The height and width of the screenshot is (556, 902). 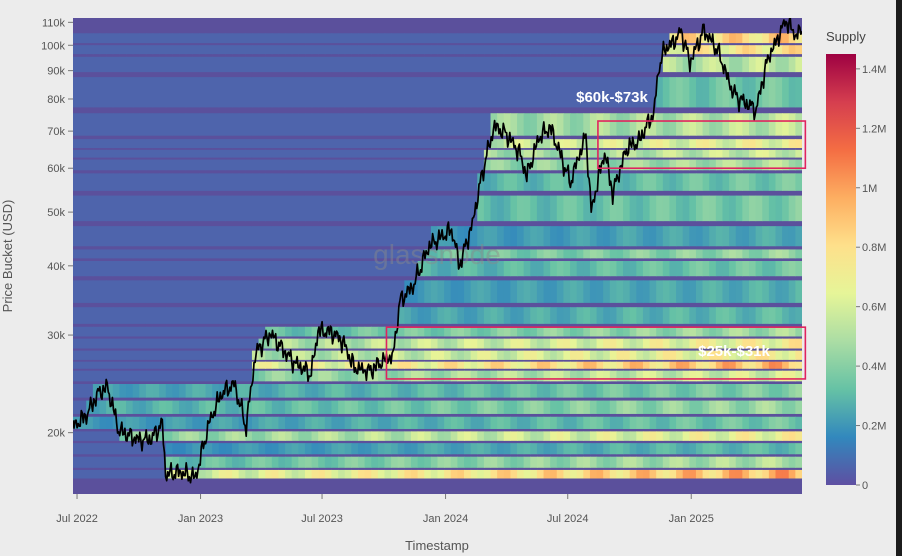 I want to click on y-tick-label: 30k, so click(x=56, y=336).